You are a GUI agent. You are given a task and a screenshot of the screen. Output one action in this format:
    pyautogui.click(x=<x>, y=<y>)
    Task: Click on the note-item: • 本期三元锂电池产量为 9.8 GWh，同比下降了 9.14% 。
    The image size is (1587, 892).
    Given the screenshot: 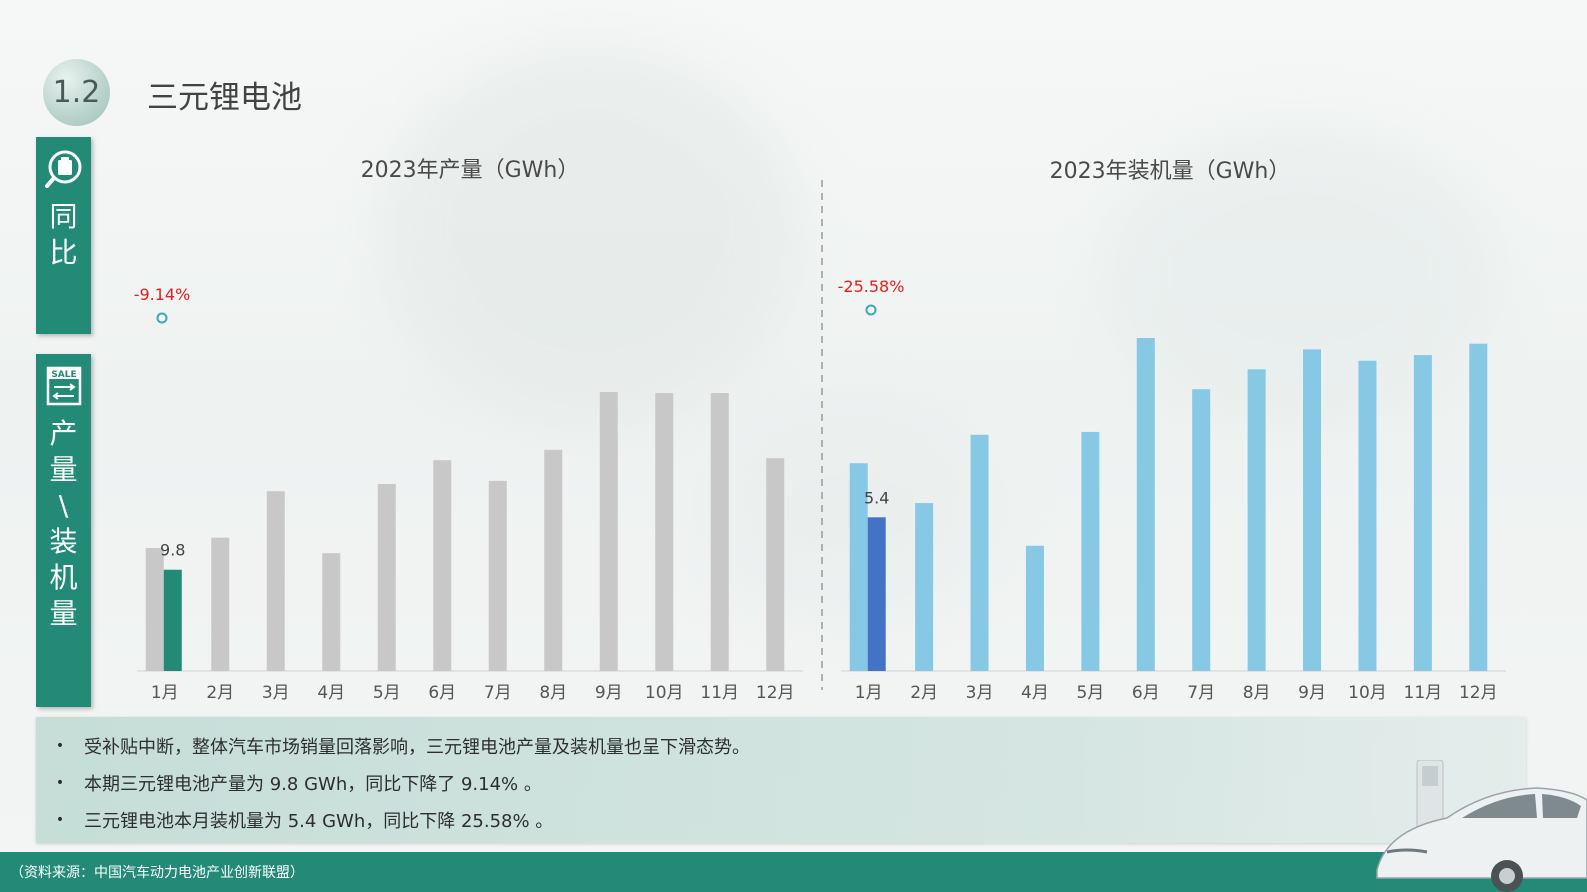 What is the action you would take?
    pyautogui.click(x=289, y=783)
    